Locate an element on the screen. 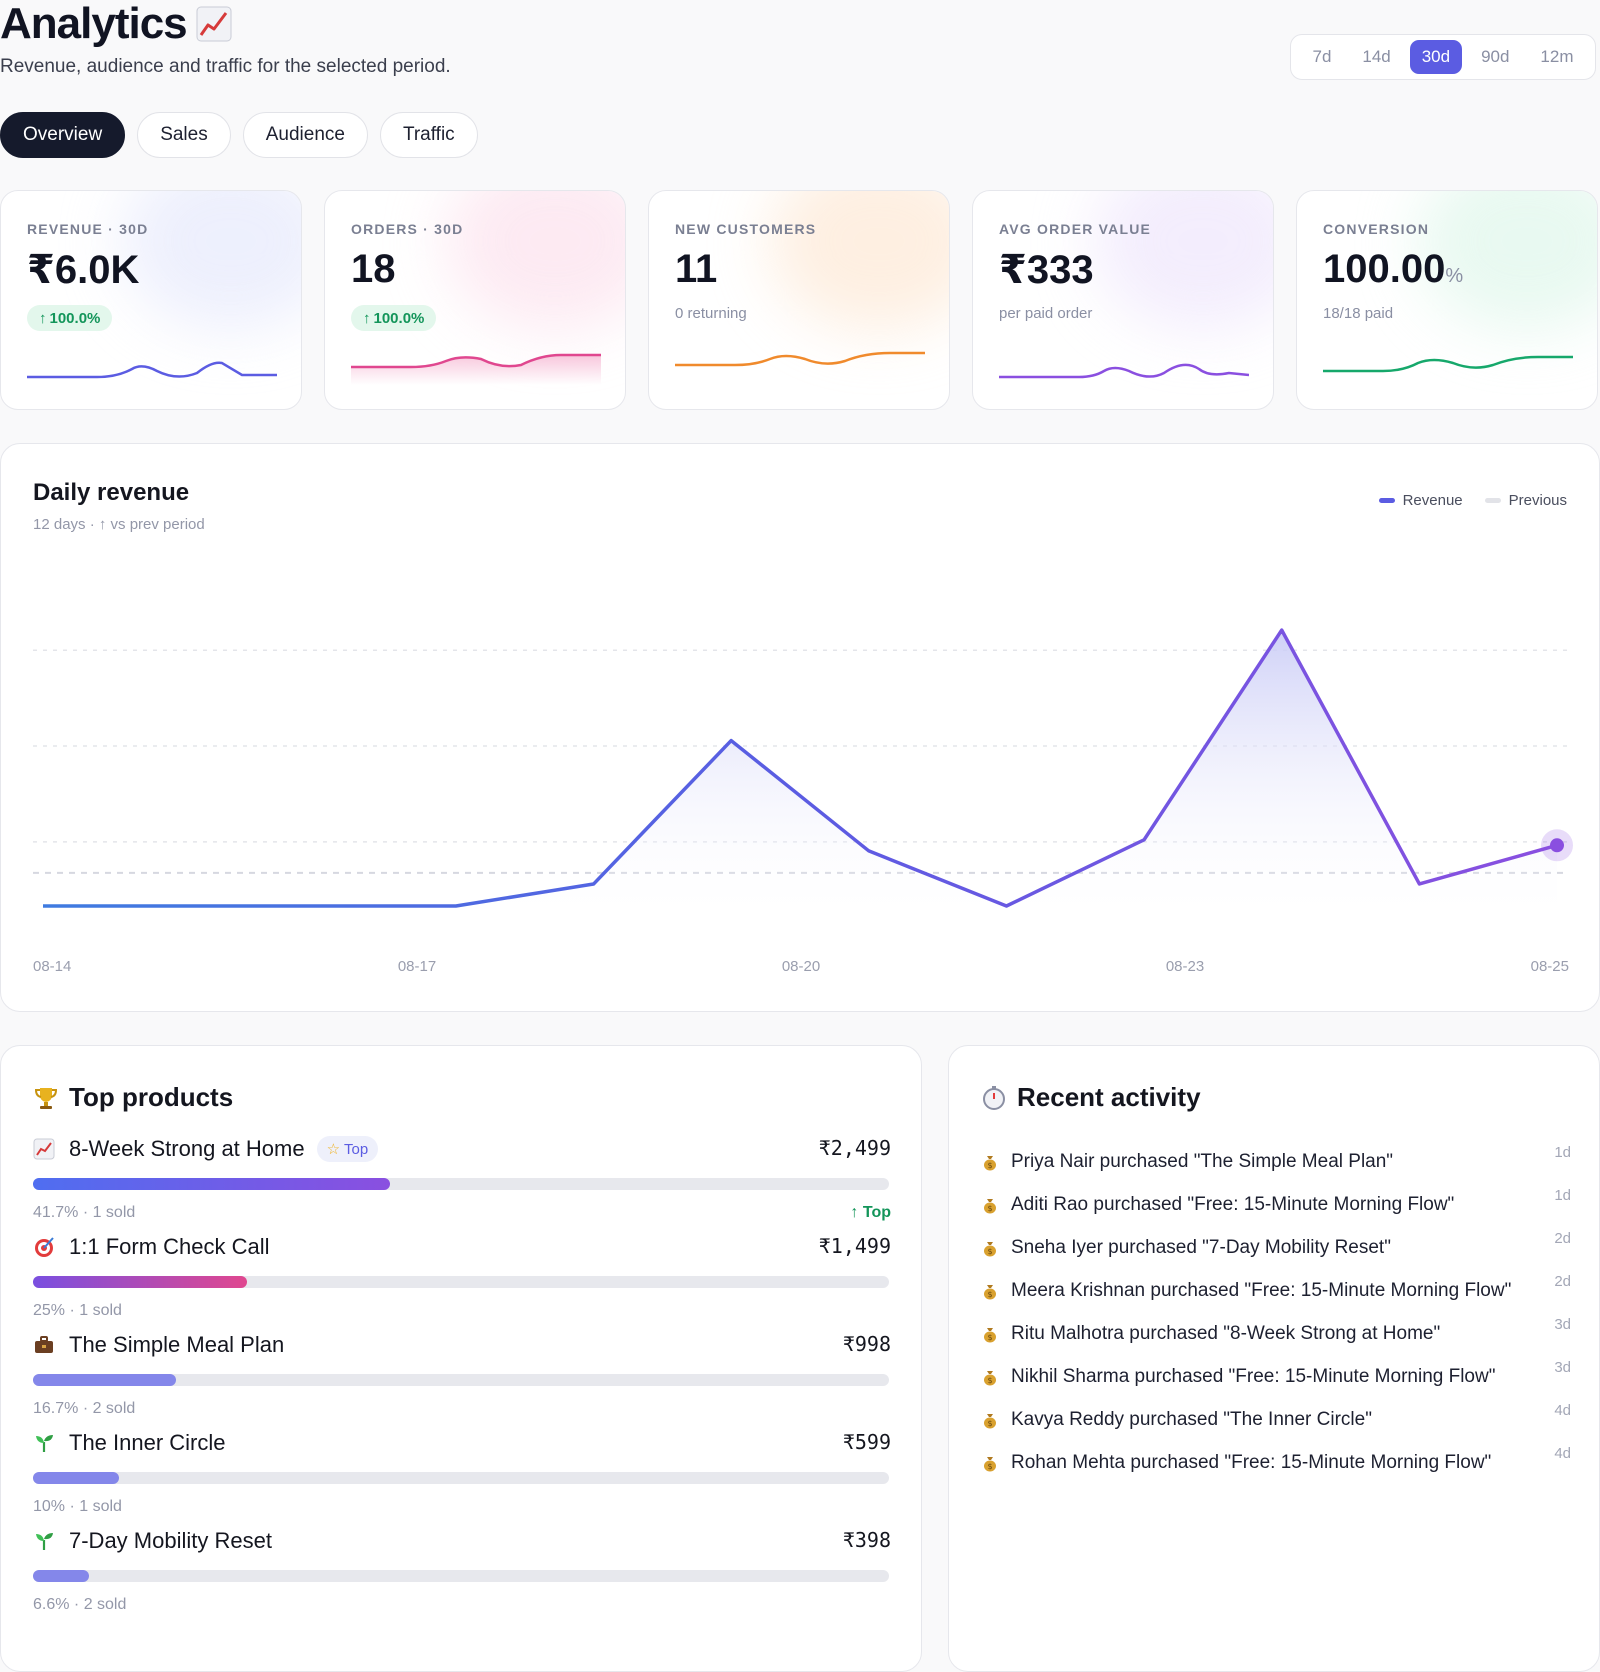 The height and width of the screenshot is (1672, 1600). chart-title: Daily revenue is located at coordinates (111, 492).